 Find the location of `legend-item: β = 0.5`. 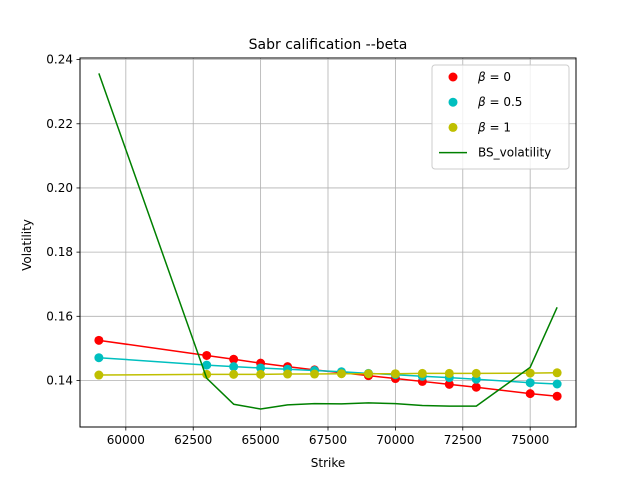

legend-item: β = 0.5 is located at coordinates (485, 102).